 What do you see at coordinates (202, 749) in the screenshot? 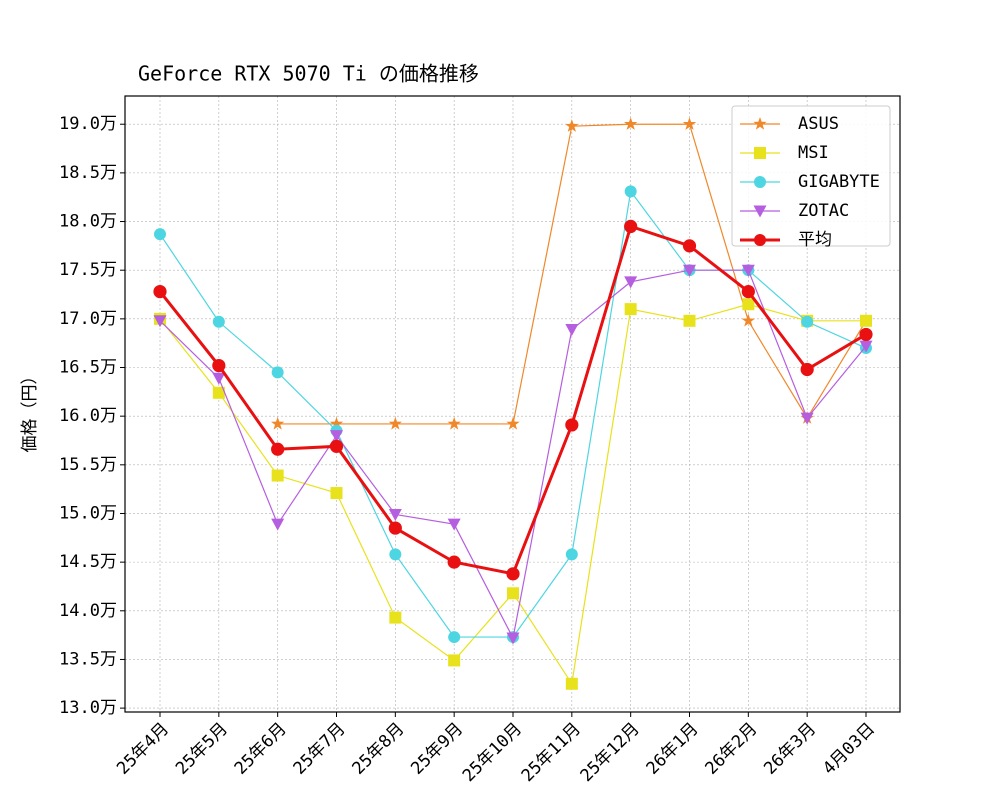
I see `x-tick-label: 25年5月` at bounding box center [202, 749].